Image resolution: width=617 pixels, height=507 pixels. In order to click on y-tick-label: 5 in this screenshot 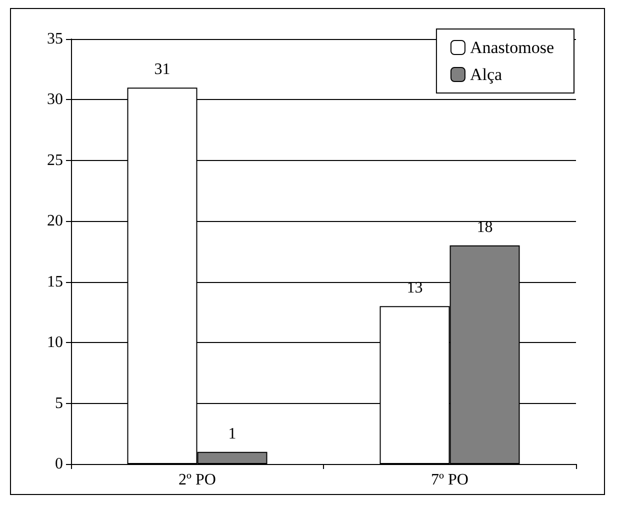, I will do `click(59, 403)`.